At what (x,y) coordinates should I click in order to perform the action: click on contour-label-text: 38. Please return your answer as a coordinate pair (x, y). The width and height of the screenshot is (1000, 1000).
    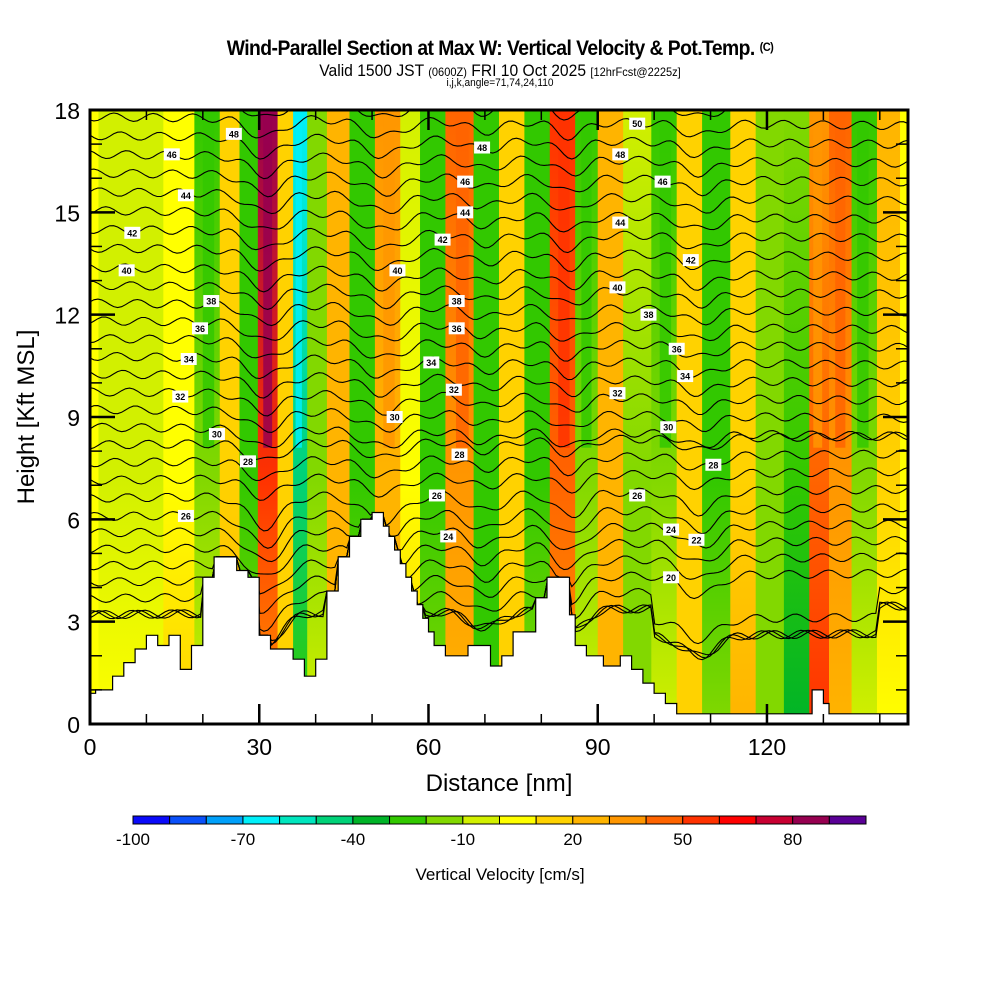
    Looking at the image, I should click on (457, 302).